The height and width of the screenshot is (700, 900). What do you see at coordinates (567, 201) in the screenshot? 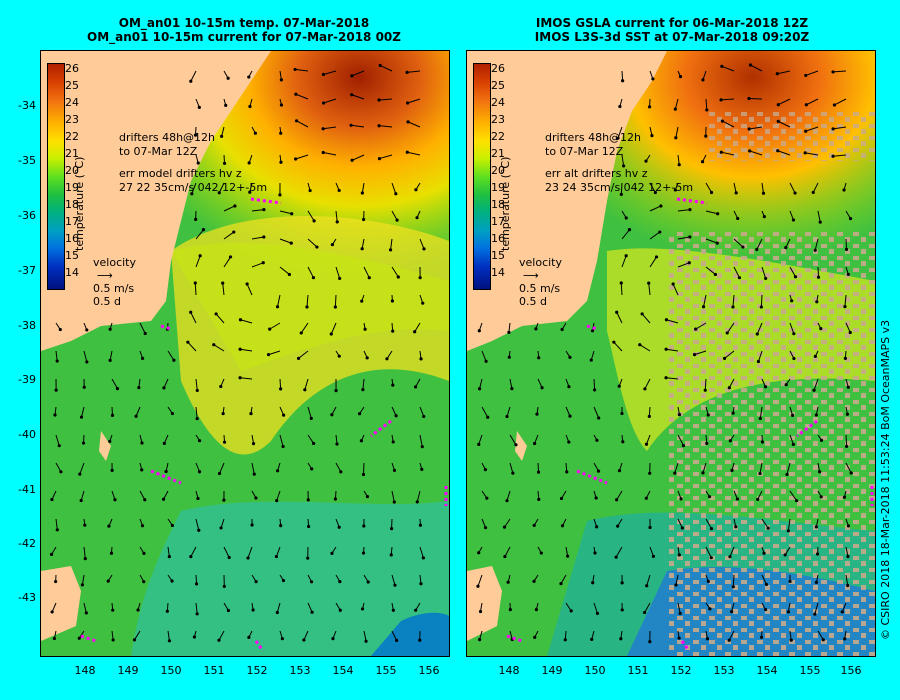
I see `mainland-land` at bounding box center [567, 201].